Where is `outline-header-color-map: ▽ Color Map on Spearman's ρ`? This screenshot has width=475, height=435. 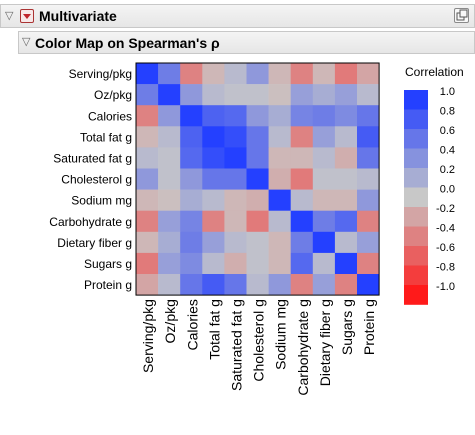
outline-header-color-map: ▽ Color Map on Spearman's ρ is located at coordinates (246, 42).